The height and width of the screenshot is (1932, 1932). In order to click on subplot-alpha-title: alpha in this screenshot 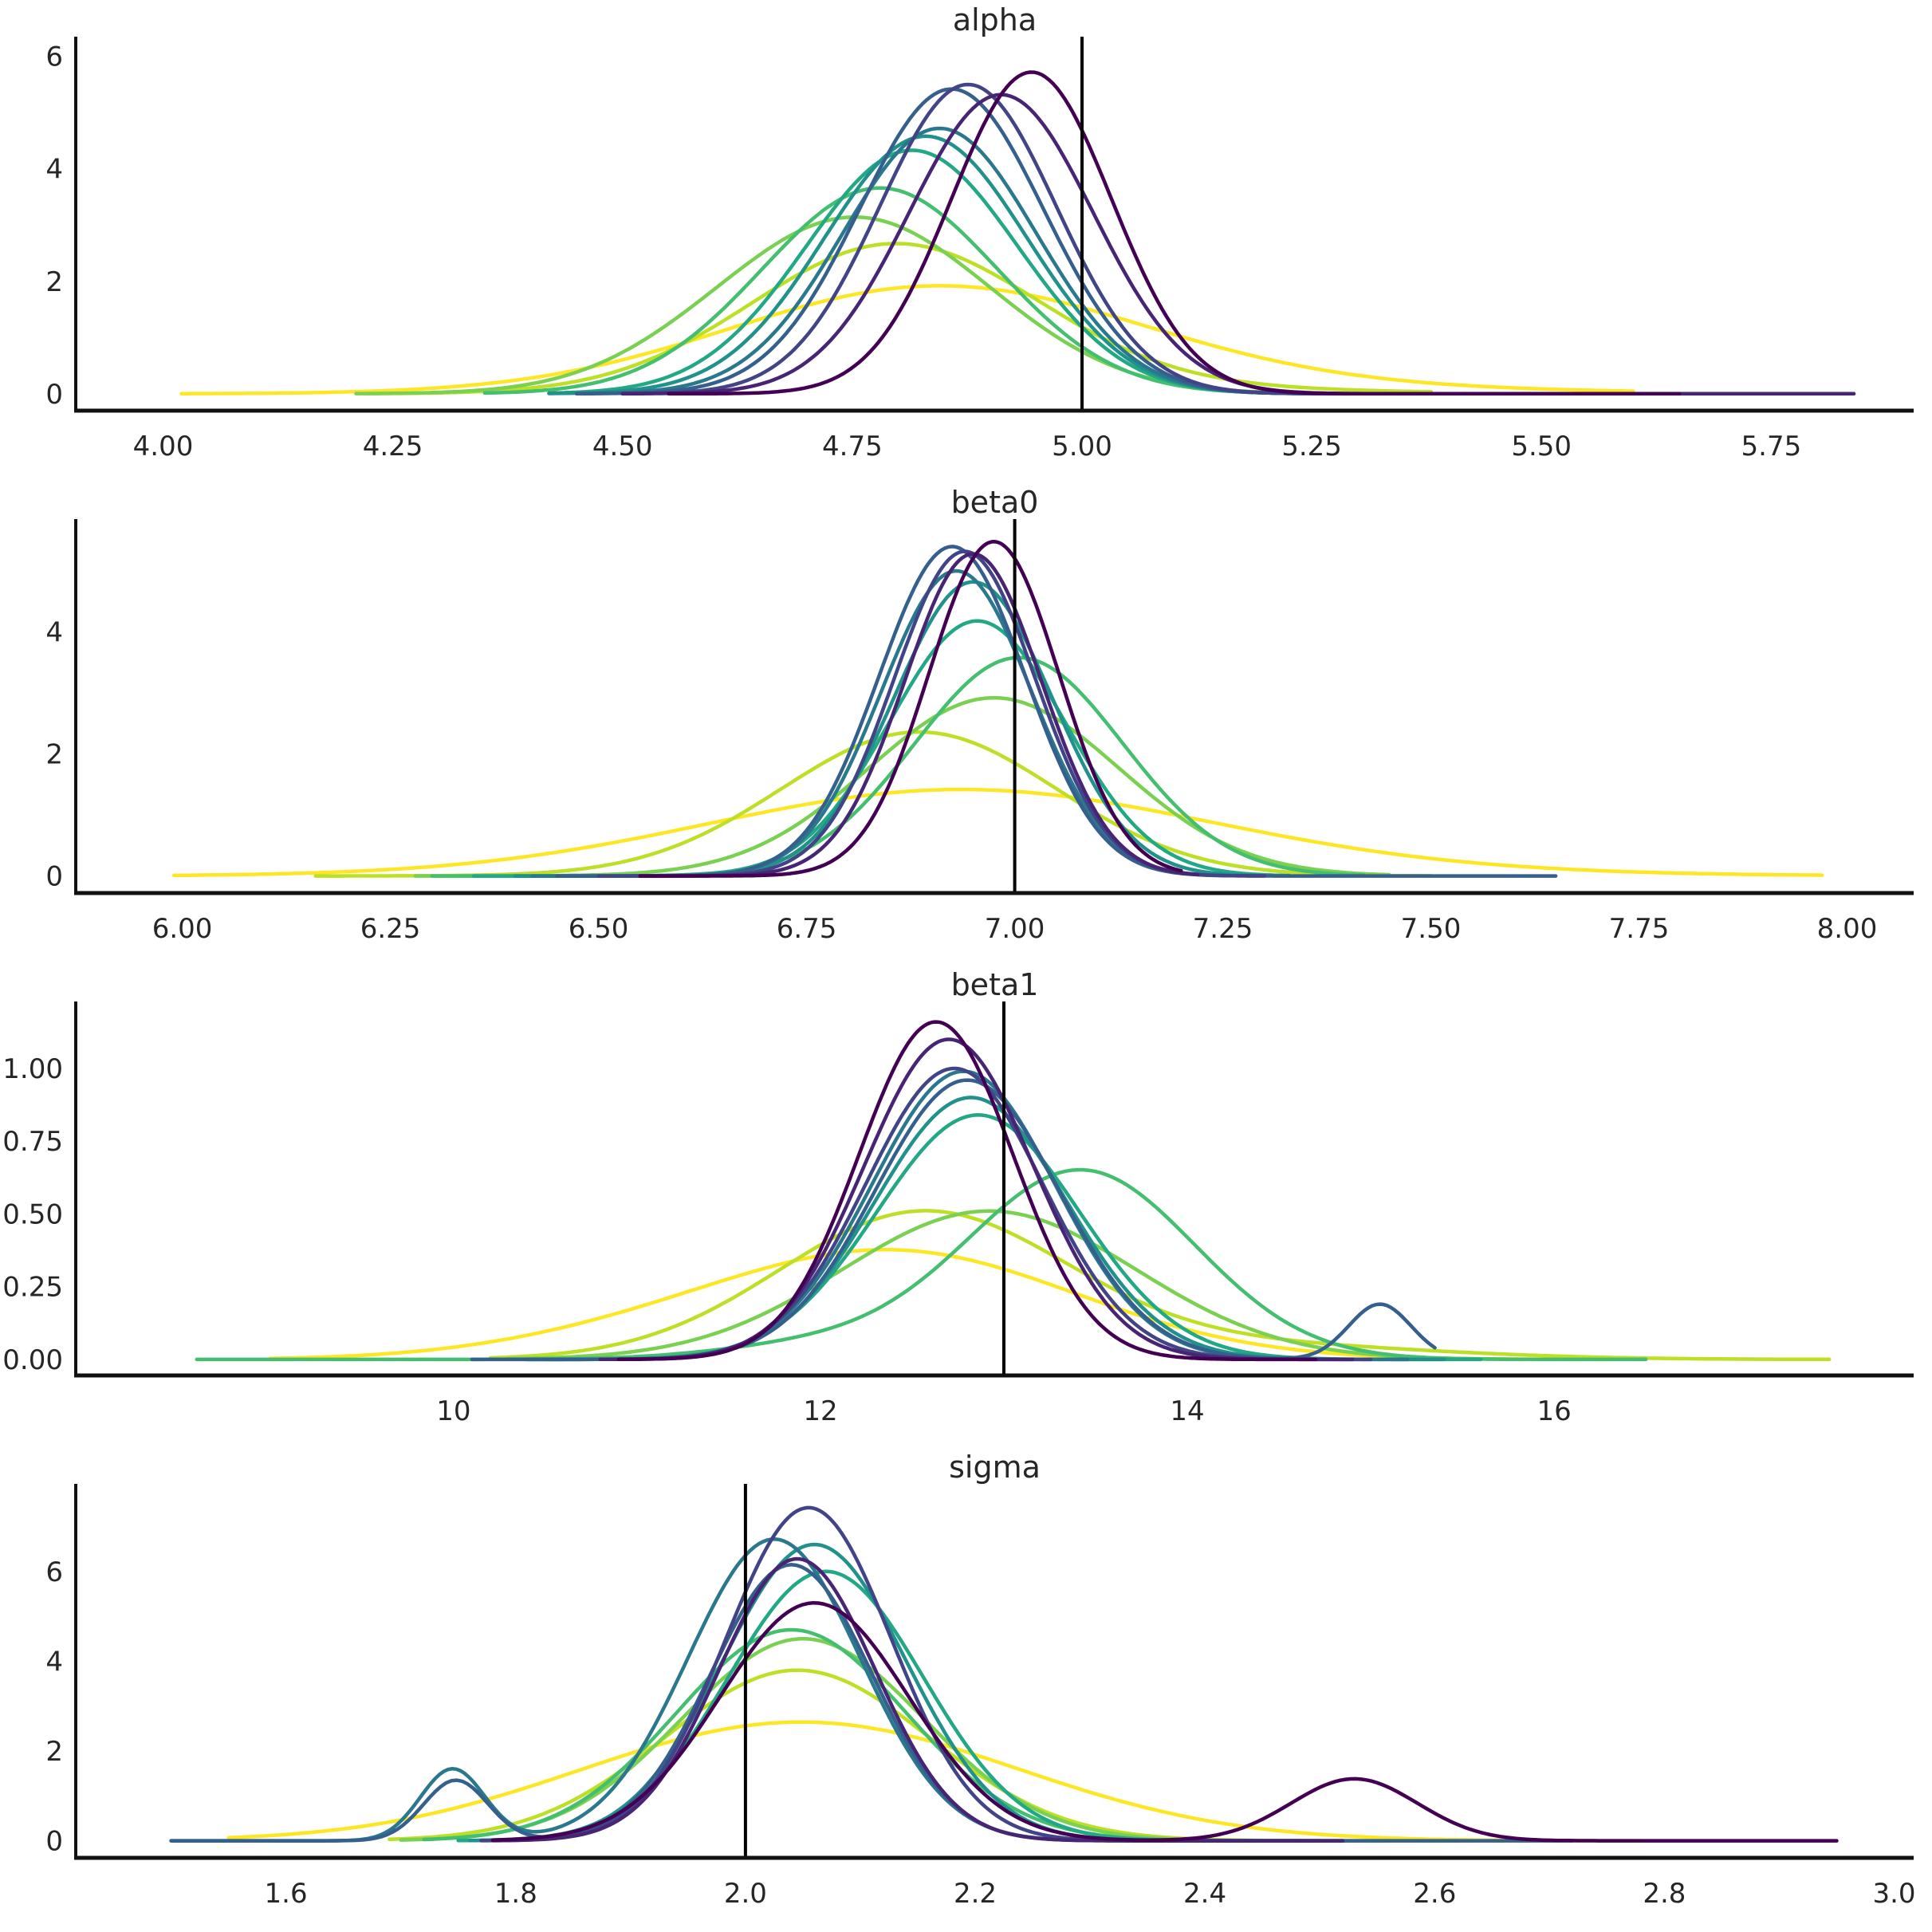, I will do `click(995, 19)`.